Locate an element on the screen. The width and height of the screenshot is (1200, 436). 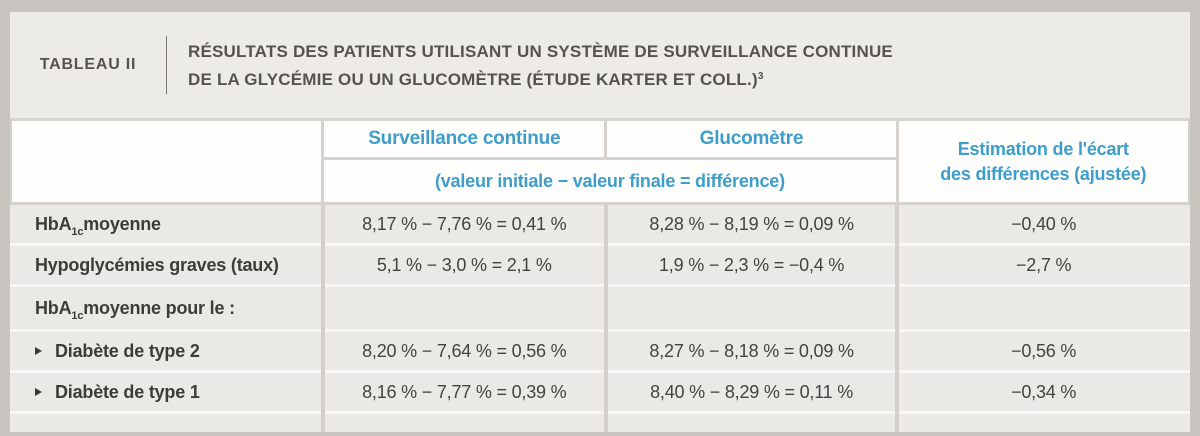
difference-estimate-value: −0,34 % is located at coordinates (1044, 391).